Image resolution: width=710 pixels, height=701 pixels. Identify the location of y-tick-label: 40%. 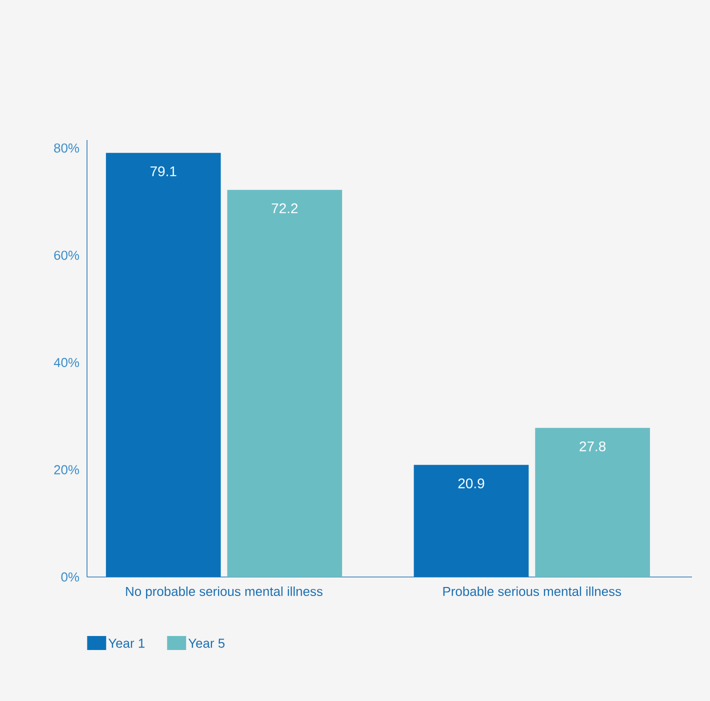
(67, 363).